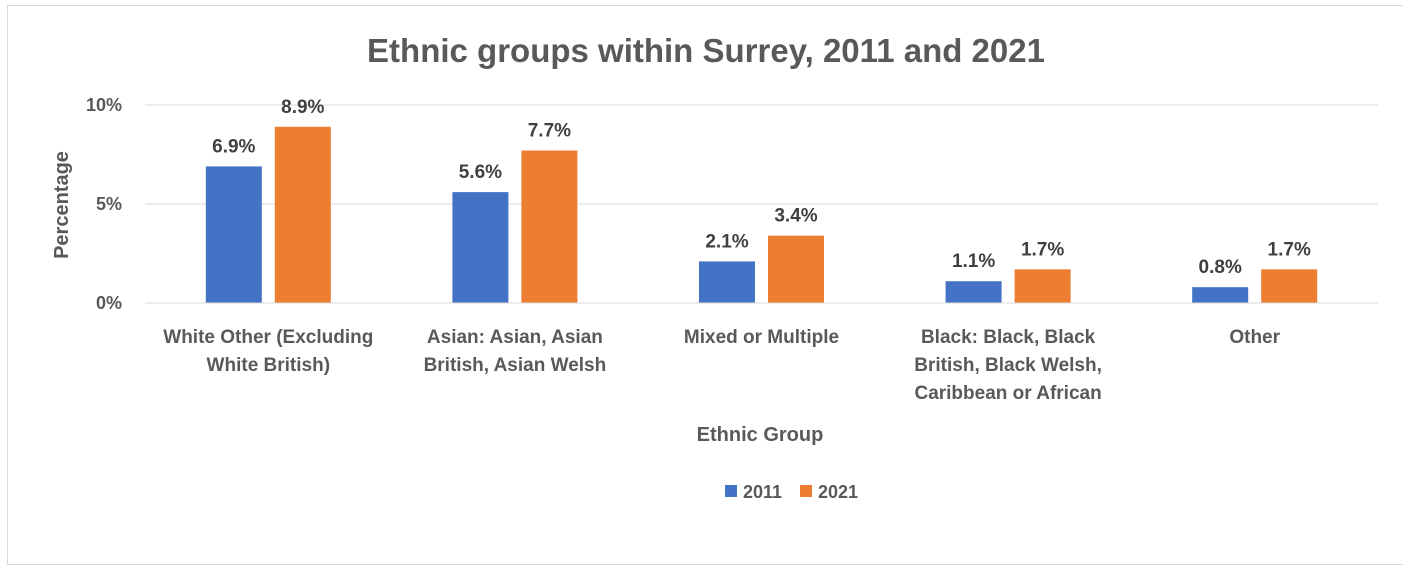 This screenshot has width=1403, height=565. I want to click on data-label: 6.9%, so click(233, 146).